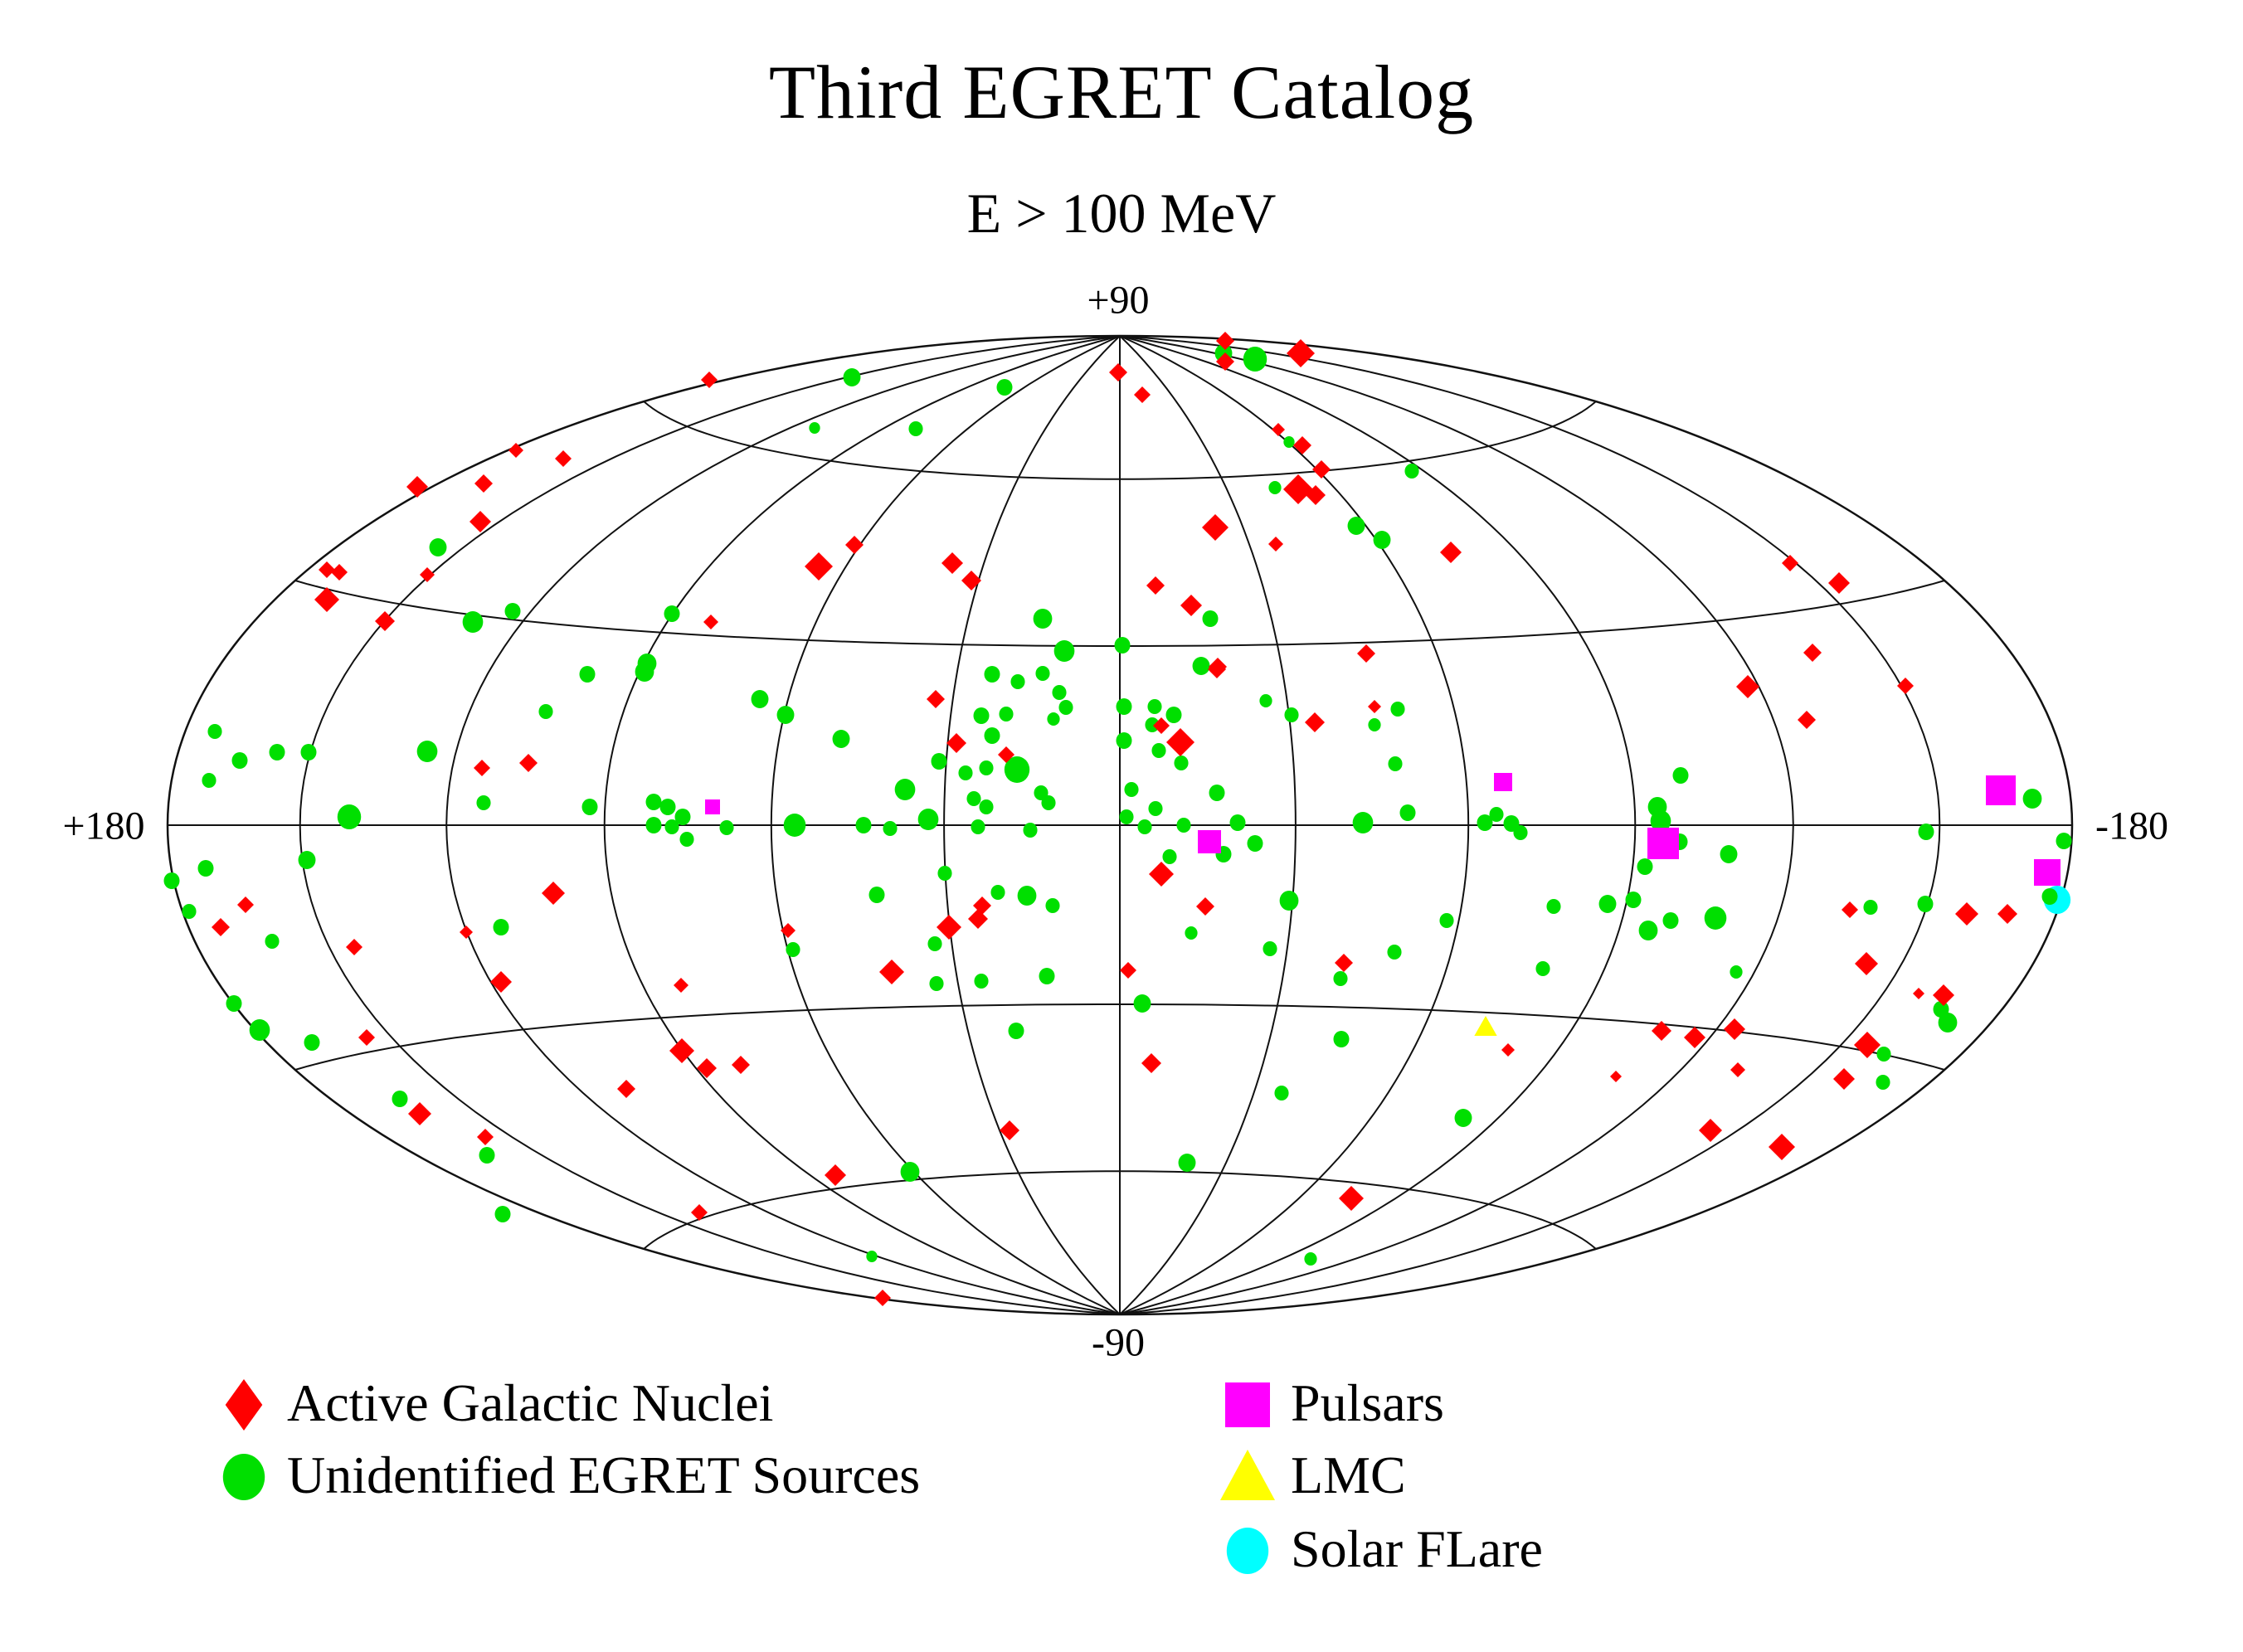 Image resolution: width=2243 pixels, height=1652 pixels. What do you see at coordinates (604, 1475) in the screenshot?
I see `legend-label-unidentified: Unidentified EGRET Sources` at bounding box center [604, 1475].